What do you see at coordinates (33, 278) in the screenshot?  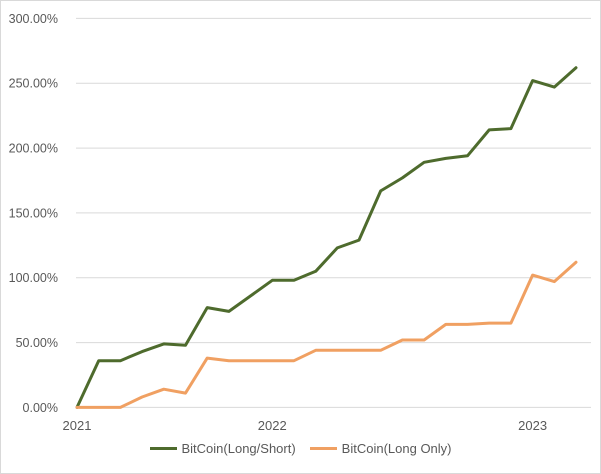 I see `y-tick-label: 100.00%` at bounding box center [33, 278].